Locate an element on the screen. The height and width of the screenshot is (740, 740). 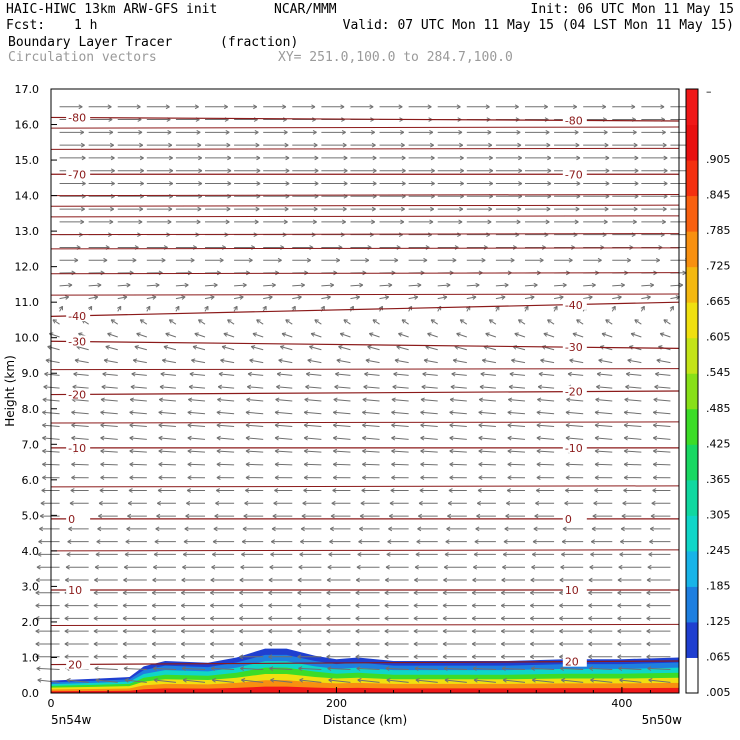
isotherm-line is located at coordinates (365, 248).